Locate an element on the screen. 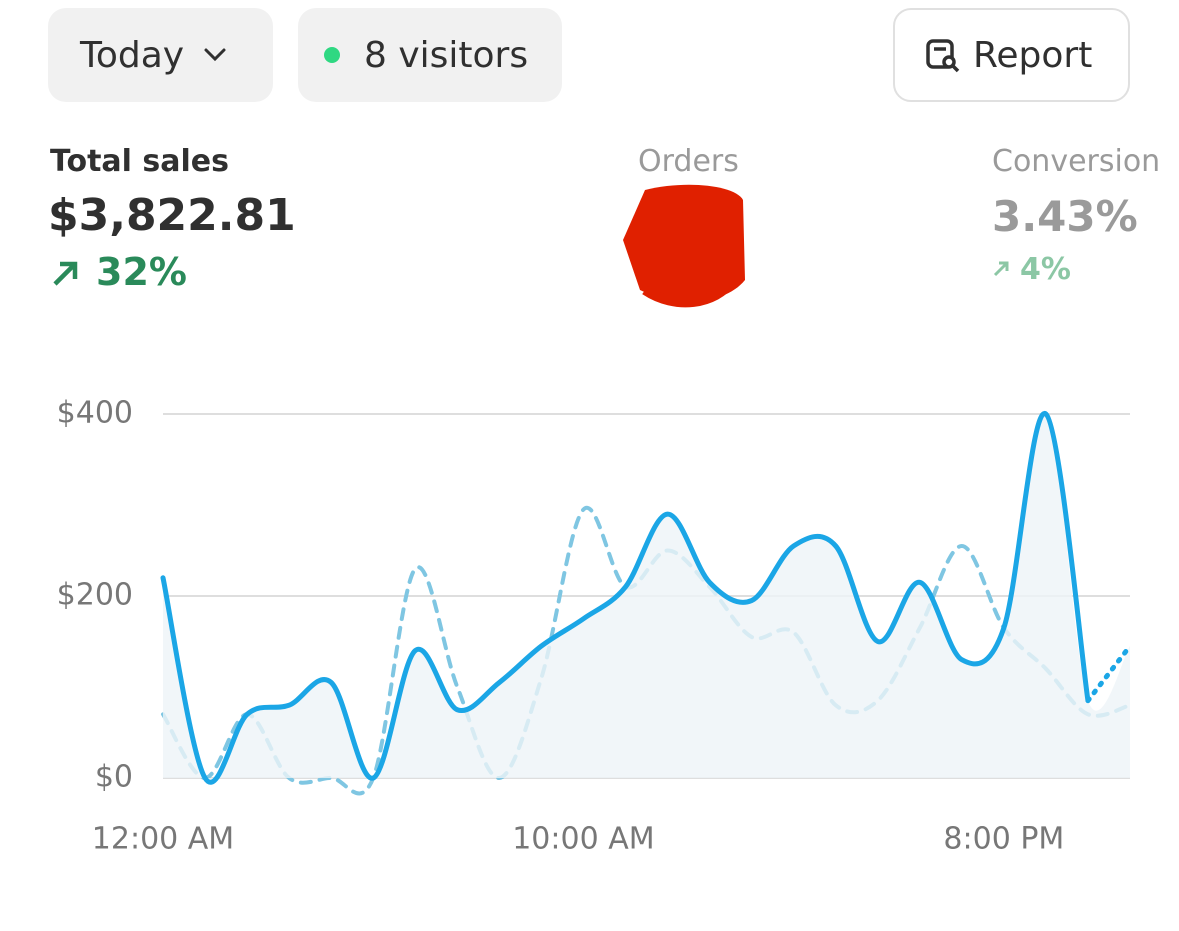 The height and width of the screenshot is (931, 1179). chevron-icon is located at coordinates (215, 55).